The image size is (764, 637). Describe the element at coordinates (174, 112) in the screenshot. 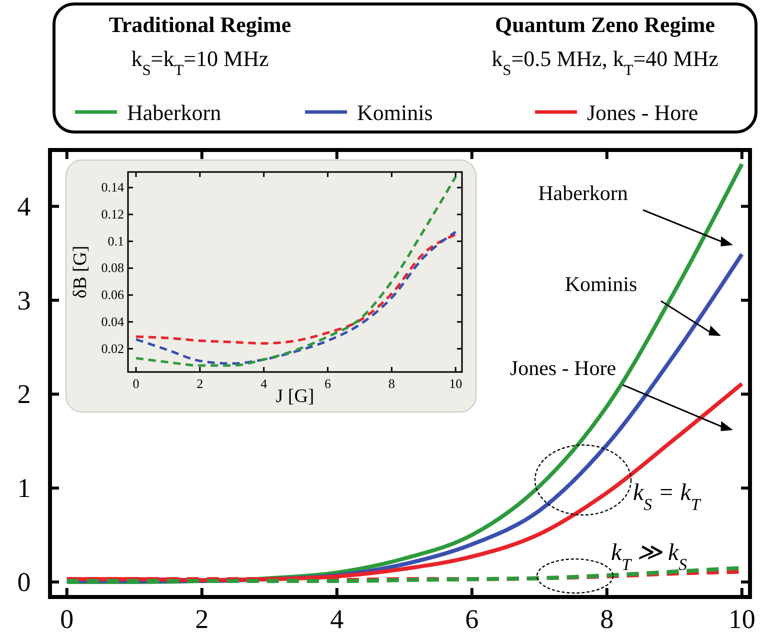

I see `legend-label: Haberkorn` at that location.